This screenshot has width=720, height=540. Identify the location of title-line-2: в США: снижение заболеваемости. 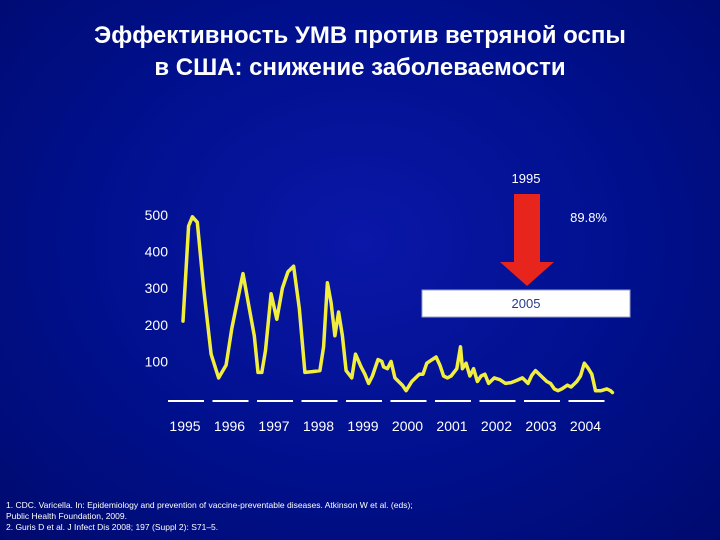
(360, 67).